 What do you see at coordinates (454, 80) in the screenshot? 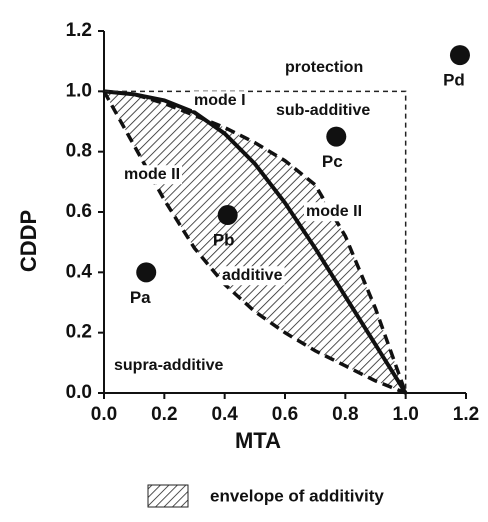
I see `point-label: Pd` at bounding box center [454, 80].